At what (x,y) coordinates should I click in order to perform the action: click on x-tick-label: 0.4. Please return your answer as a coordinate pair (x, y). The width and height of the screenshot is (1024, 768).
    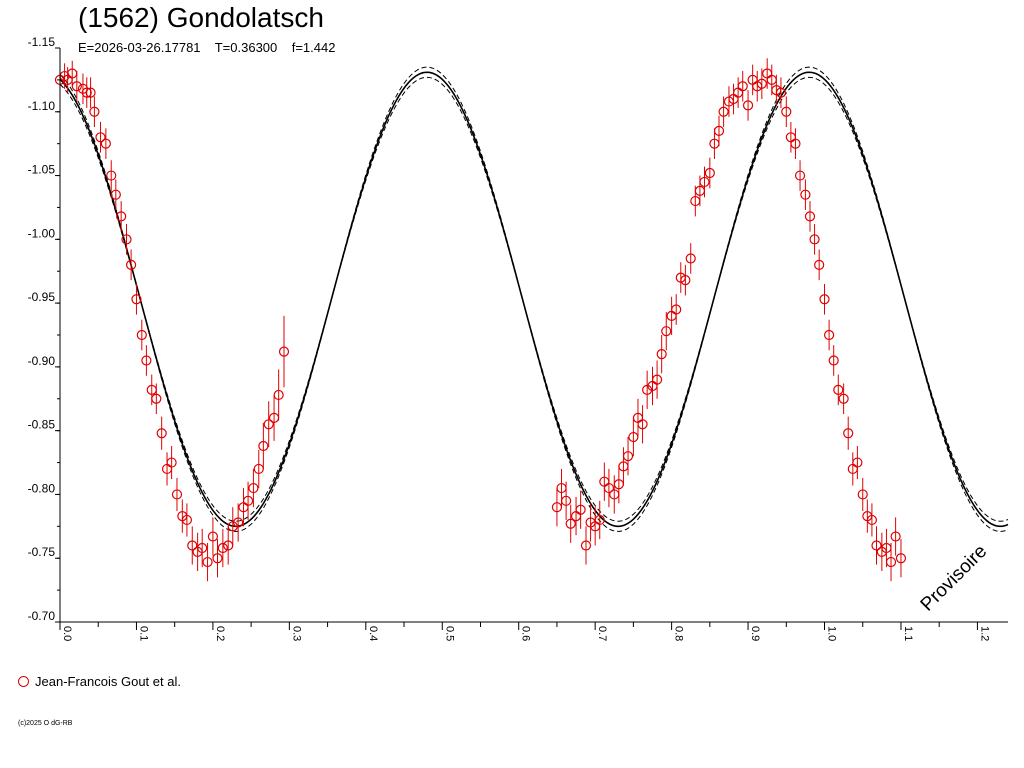
    Looking at the image, I should click on (373, 633).